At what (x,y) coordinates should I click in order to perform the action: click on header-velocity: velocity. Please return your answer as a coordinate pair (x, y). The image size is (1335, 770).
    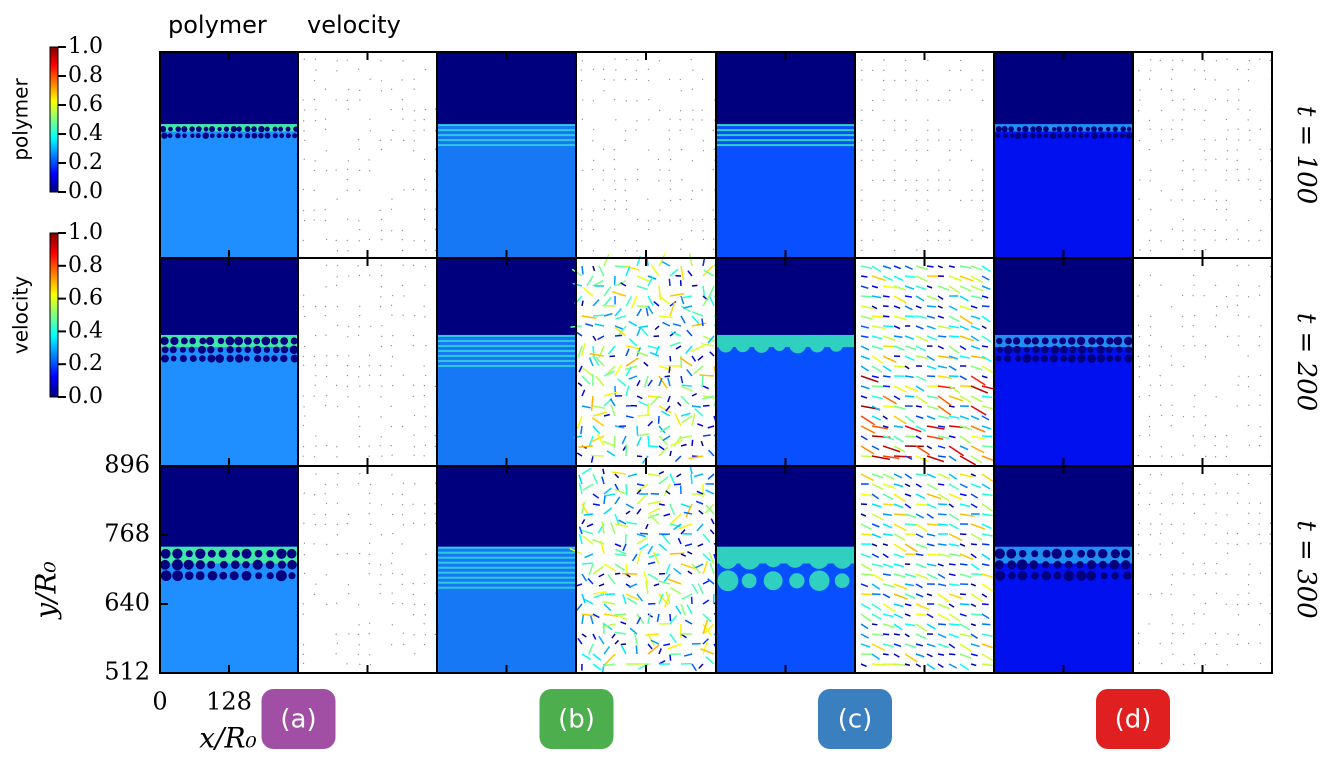
    Looking at the image, I should click on (354, 25).